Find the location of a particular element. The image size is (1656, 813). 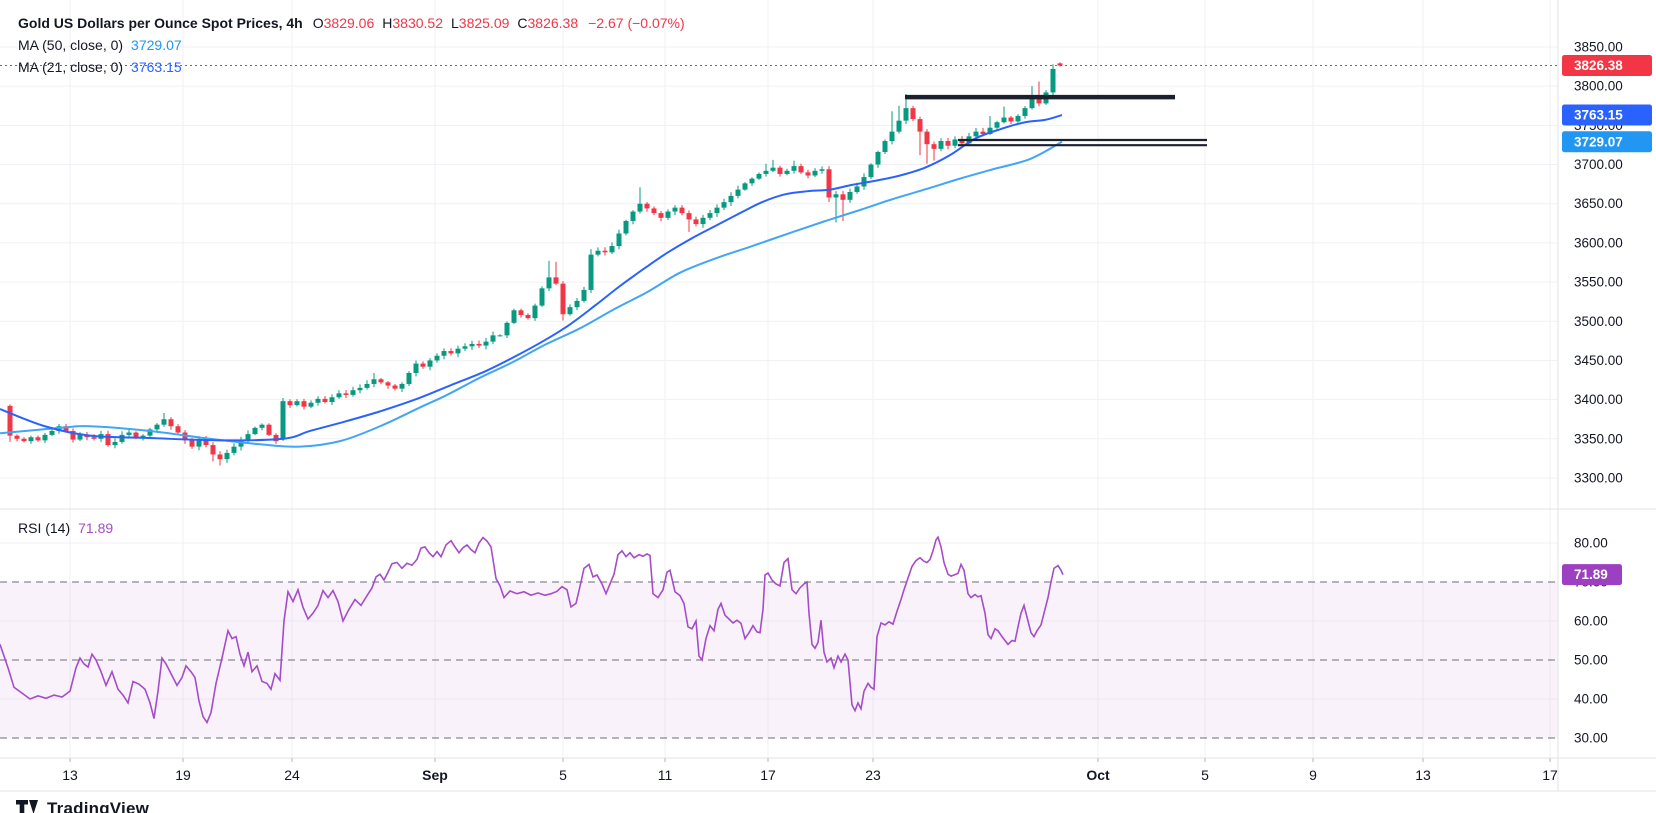

ma21-legend-row: MA (21, close, 0) 3763.15 is located at coordinates (351, 67).